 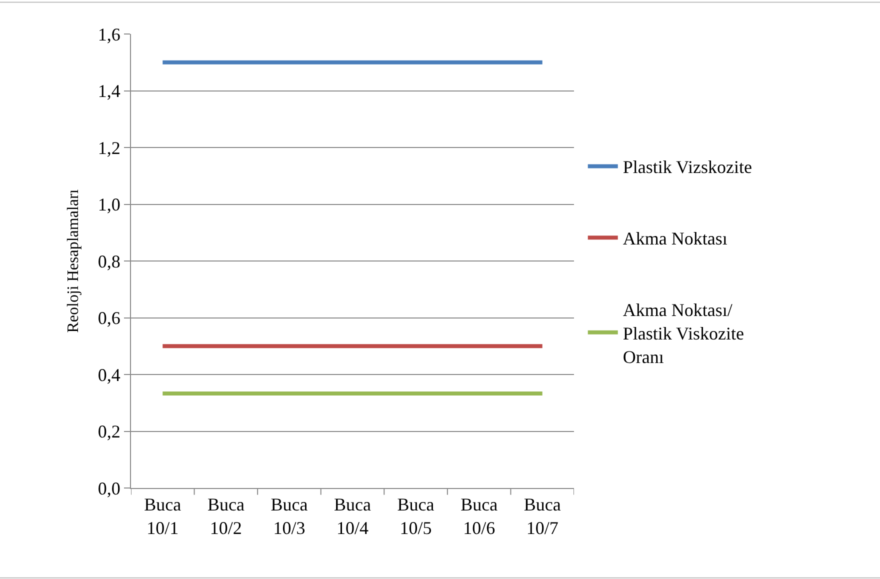 What do you see at coordinates (479, 516) in the screenshot?
I see `x-tick-label: Buca 10/6` at bounding box center [479, 516].